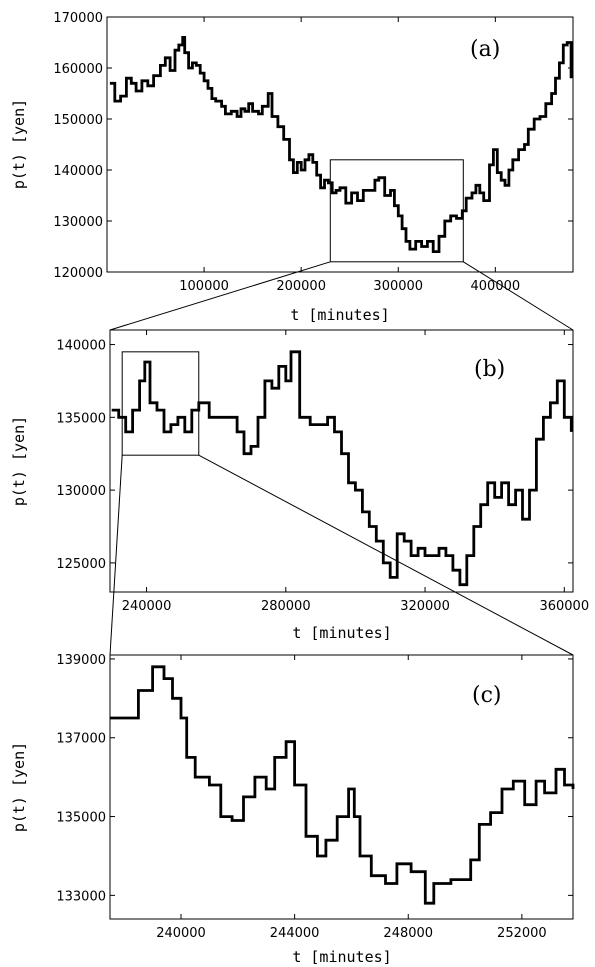  What do you see at coordinates (396, 211) in the screenshot?
I see `zoom-box-a` at bounding box center [396, 211].